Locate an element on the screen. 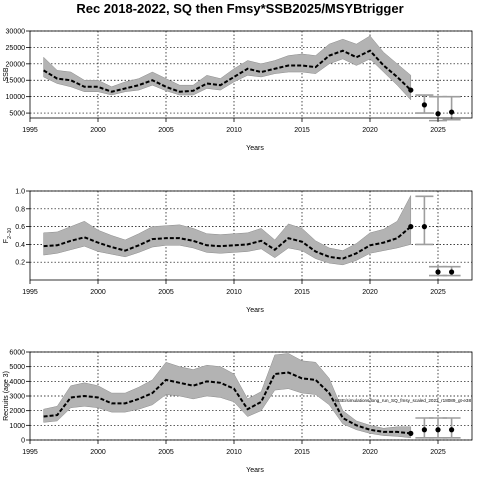 The image size is (480, 480). y-tick-label: 1000 is located at coordinates (17, 426).